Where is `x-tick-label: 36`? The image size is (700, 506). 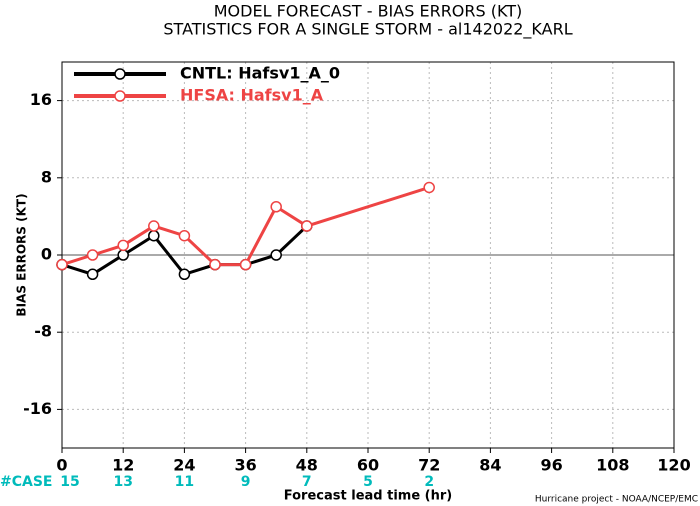 x-tick-label: 36 is located at coordinates (245, 465).